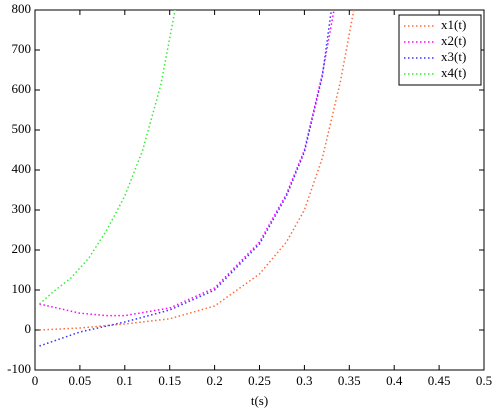 The image size is (496, 420). What do you see at coordinates (125, 380) in the screenshot?
I see `x-tick-label: 0.1` at bounding box center [125, 380].